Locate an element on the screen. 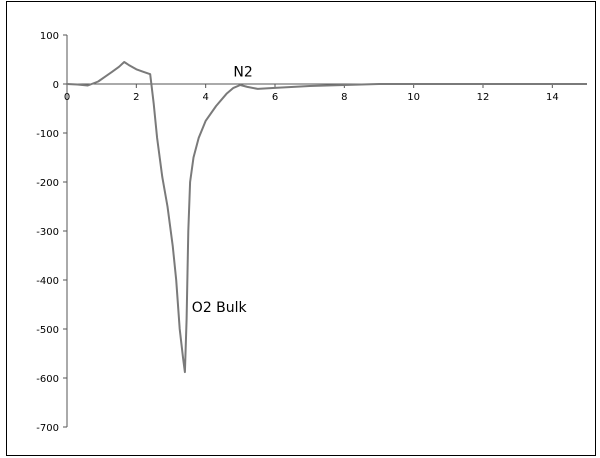 The width and height of the screenshot is (600, 458). y-tick-label: -200 is located at coordinates (47, 183).